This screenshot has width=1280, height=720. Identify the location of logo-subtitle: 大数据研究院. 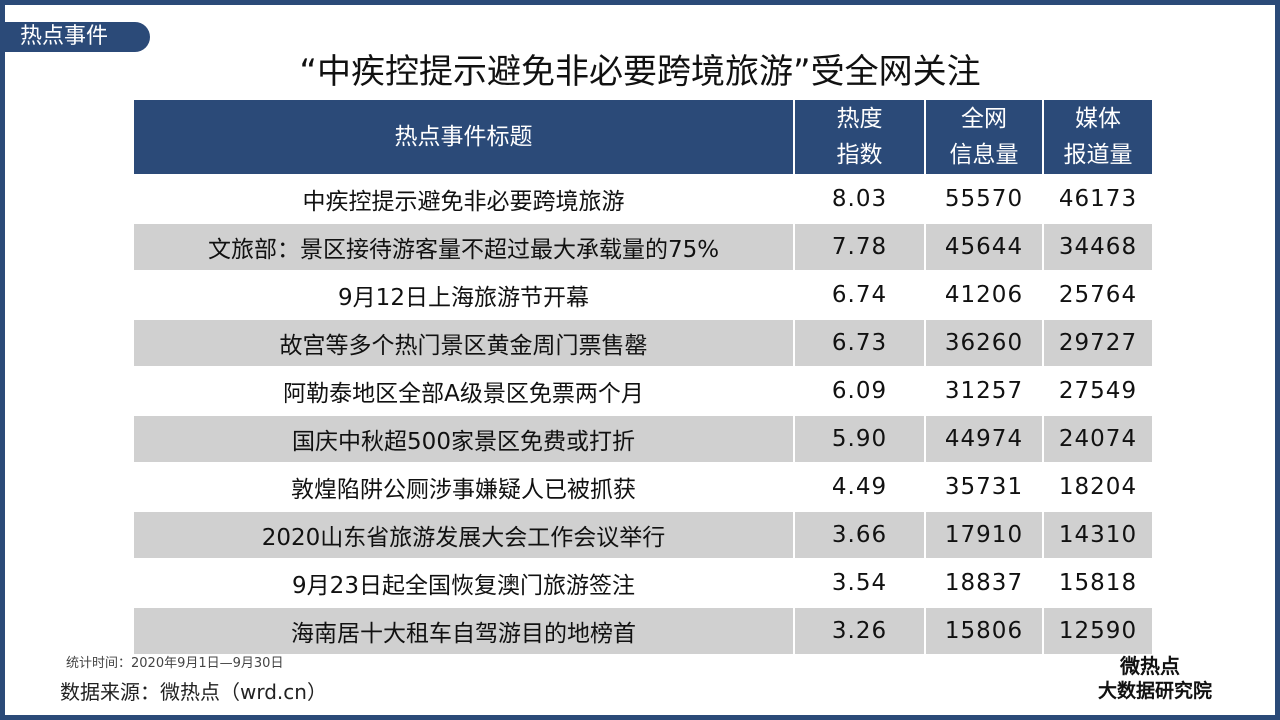
(1155, 691).